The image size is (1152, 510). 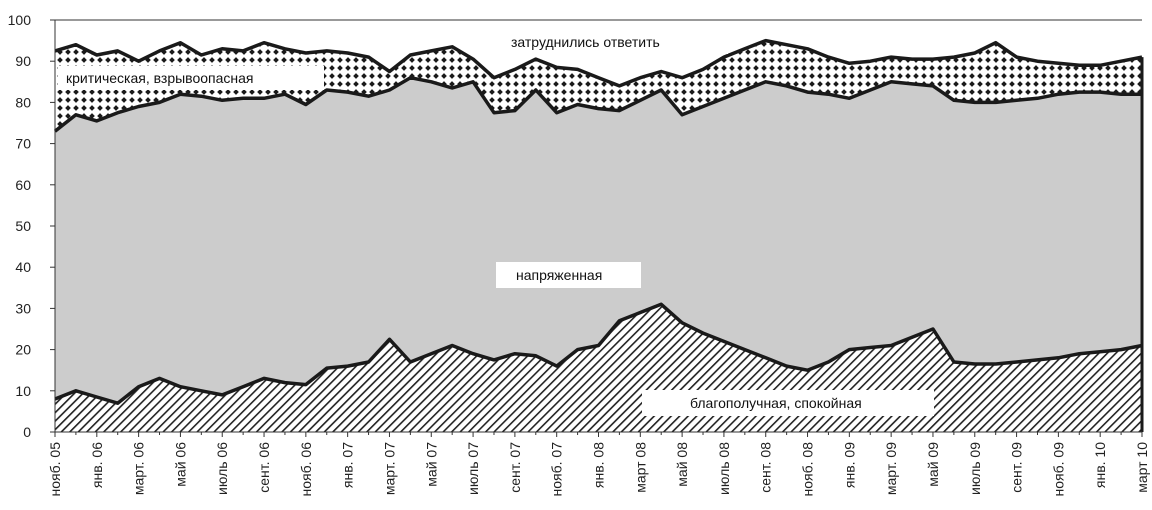 What do you see at coordinates (724, 468) in the screenshot?
I see `x-tick-label: июль 08` at bounding box center [724, 468].